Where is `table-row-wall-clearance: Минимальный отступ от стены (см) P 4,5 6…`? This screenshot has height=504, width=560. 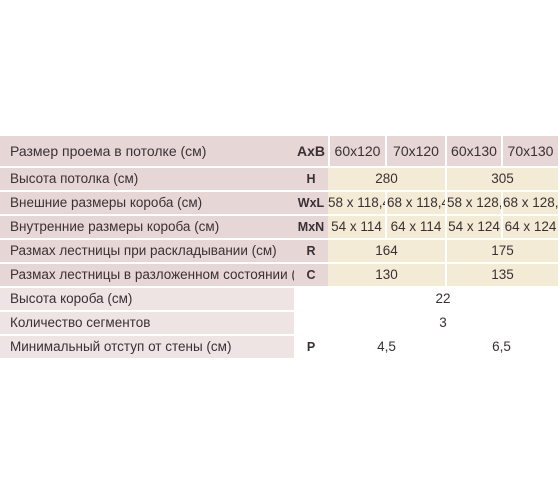
table-row-wall-clearance: Минимальный отступ от стены (см) P 4,5 6… is located at coordinates (279, 347).